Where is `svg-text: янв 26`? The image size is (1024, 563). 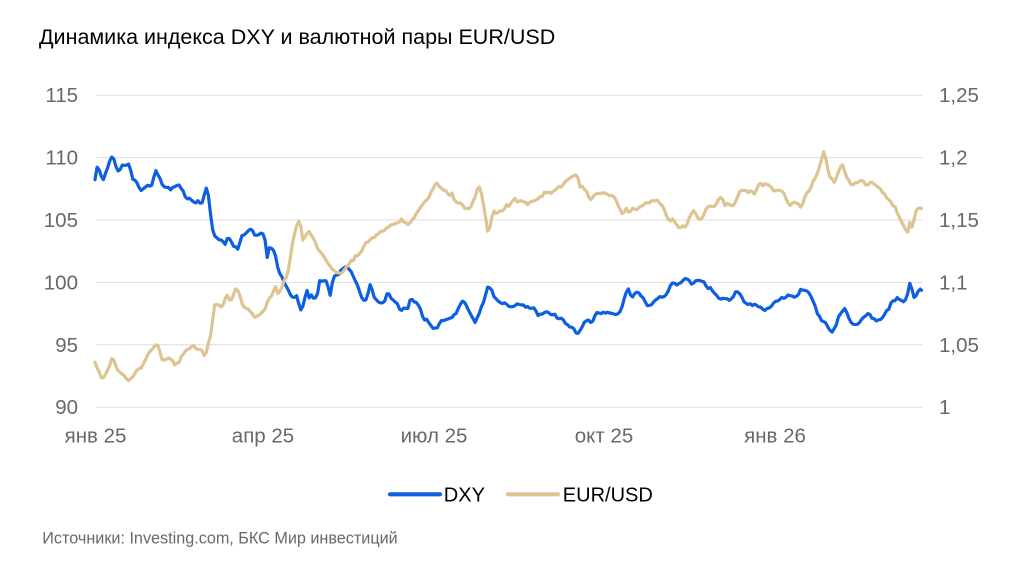 svg-text: янв 26 is located at coordinates (775, 435).